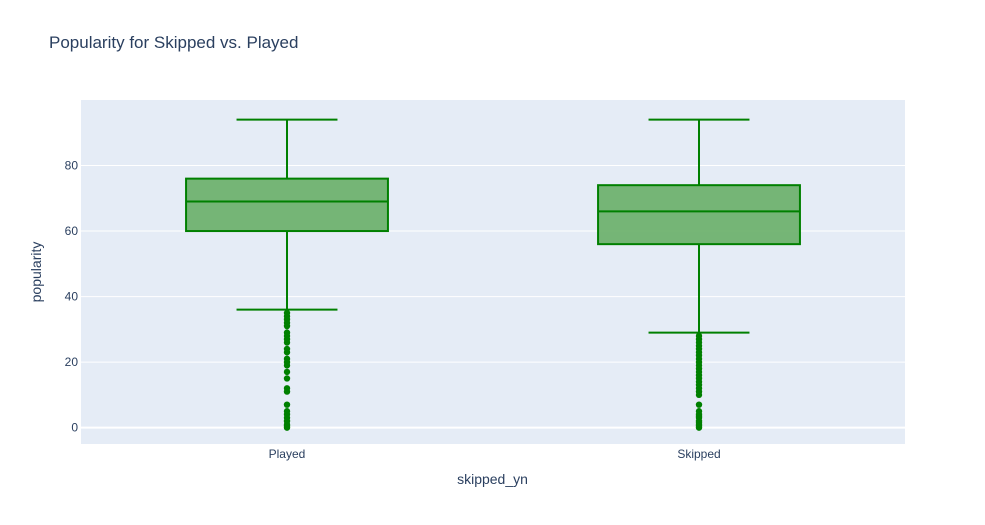  I want to click on x-tick-label: Skipped, so click(698, 454).